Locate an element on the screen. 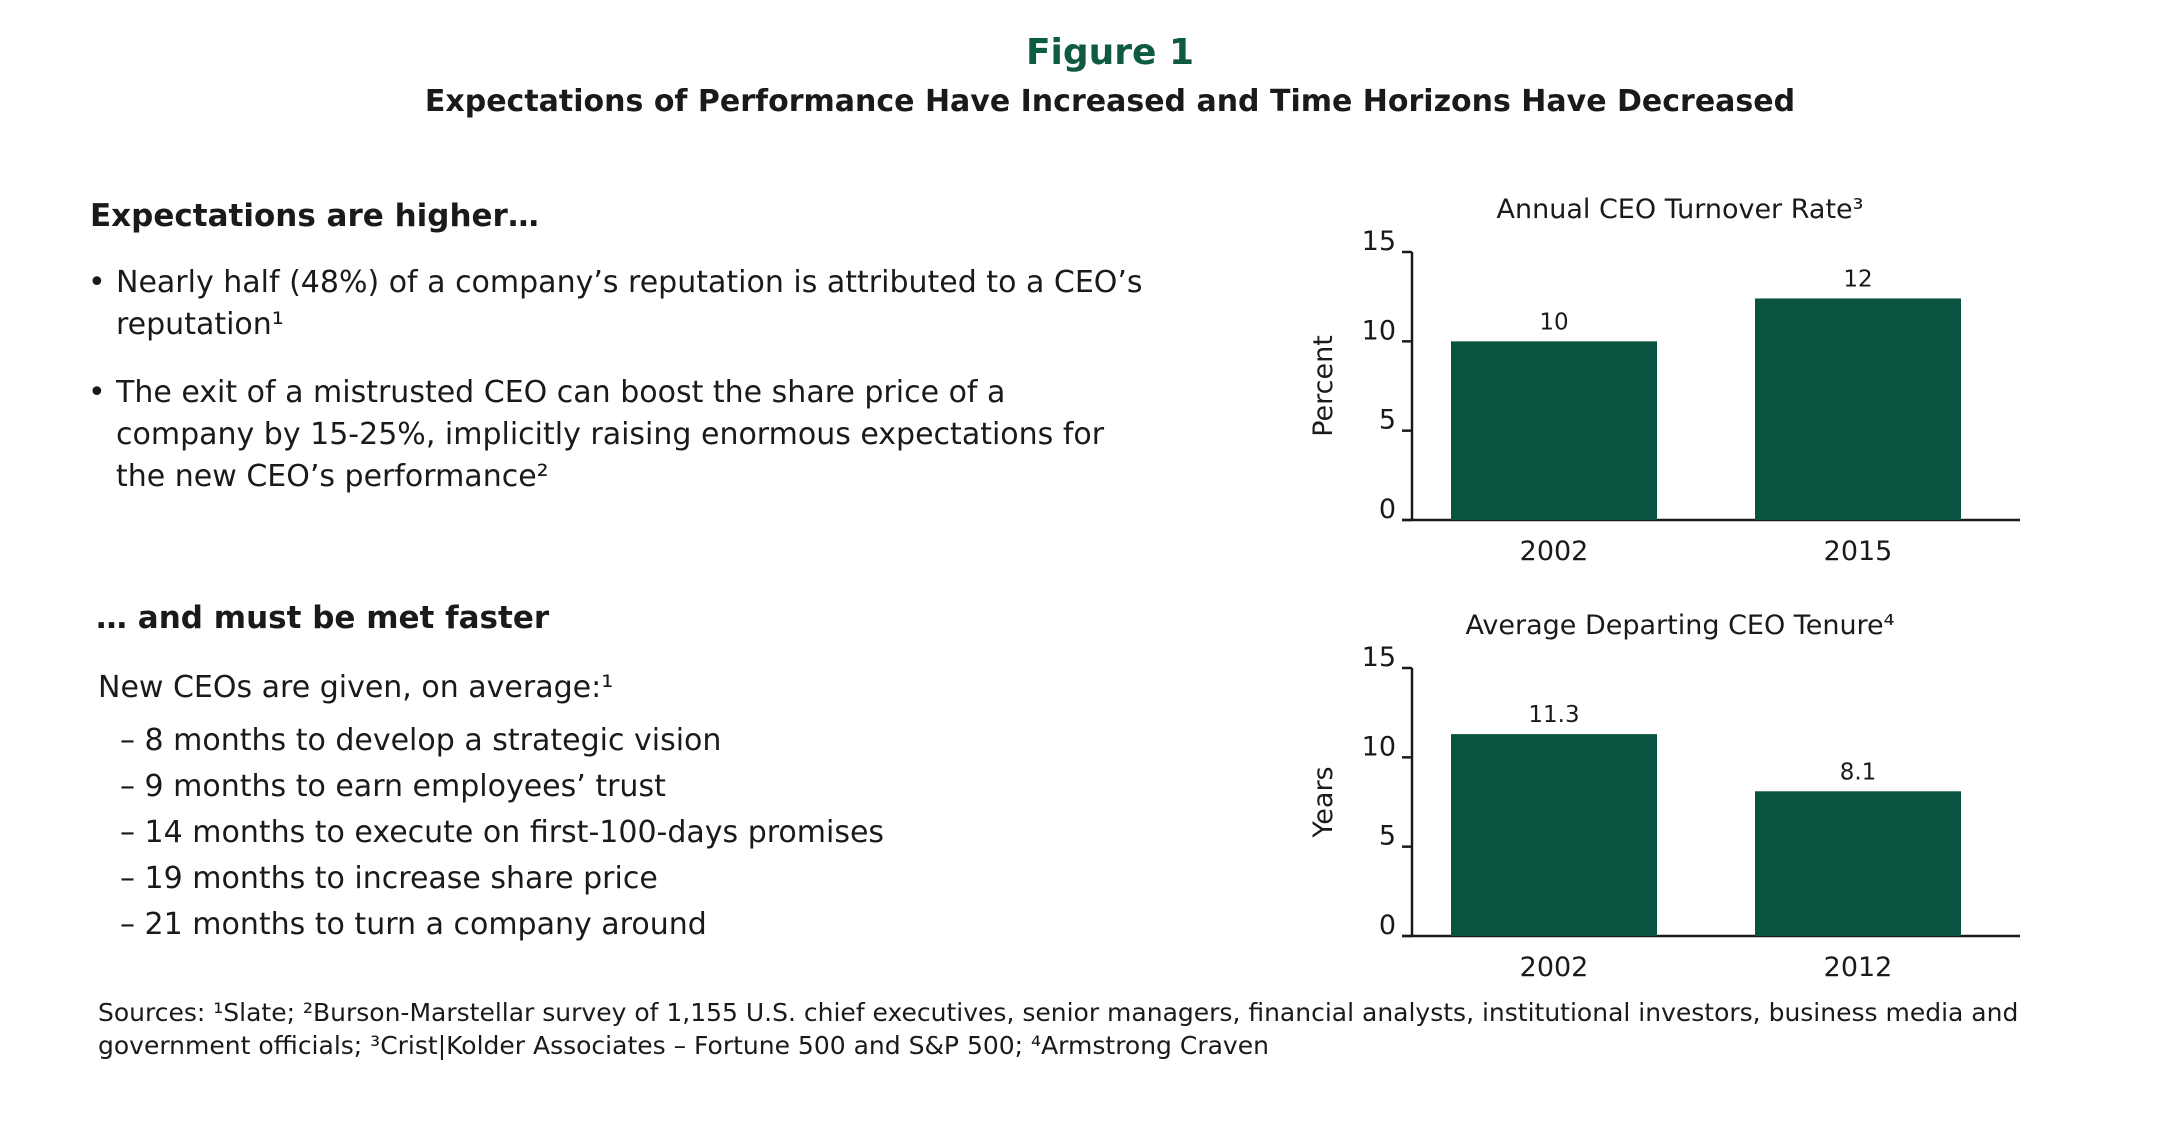 The width and height of the screenshot is (2166, 1132). bar-value-label: 8.1 is located at coordinates (1858, 772).